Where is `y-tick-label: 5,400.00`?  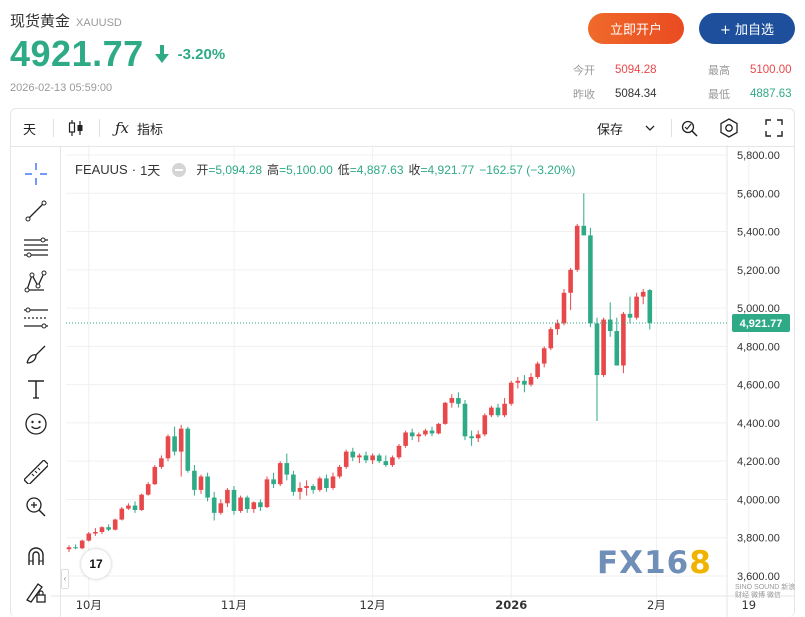
y-tick-label: 5,400.00 is located at coordinates (758, 233).